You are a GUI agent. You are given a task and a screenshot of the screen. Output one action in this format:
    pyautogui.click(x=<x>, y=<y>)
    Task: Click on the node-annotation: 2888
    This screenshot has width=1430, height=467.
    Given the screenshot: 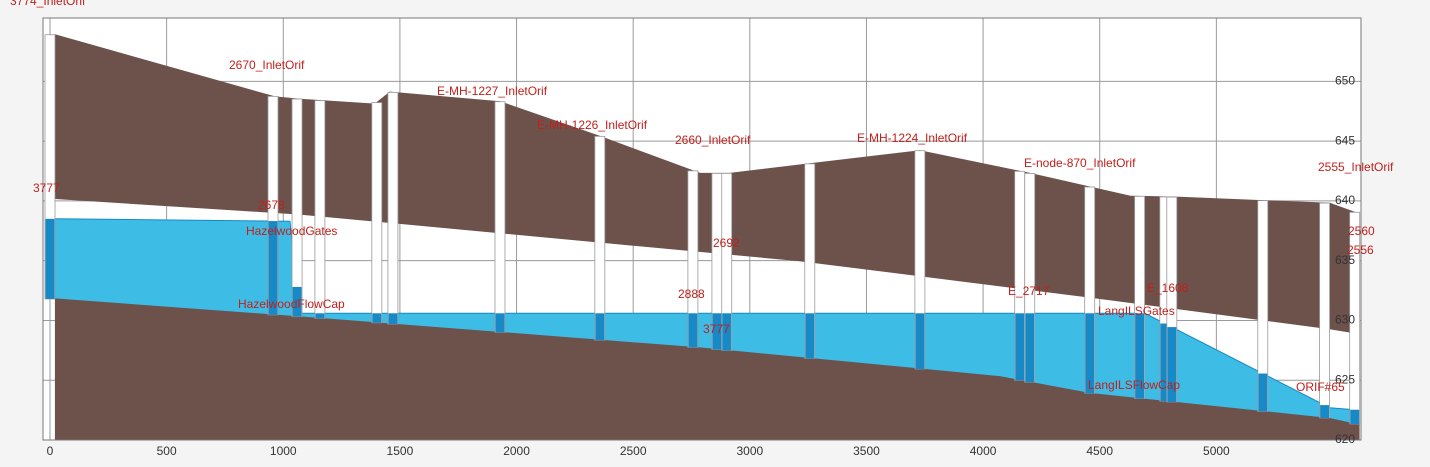 What is the action you would take?
    pyautogui.click(x=691, y=294)
    